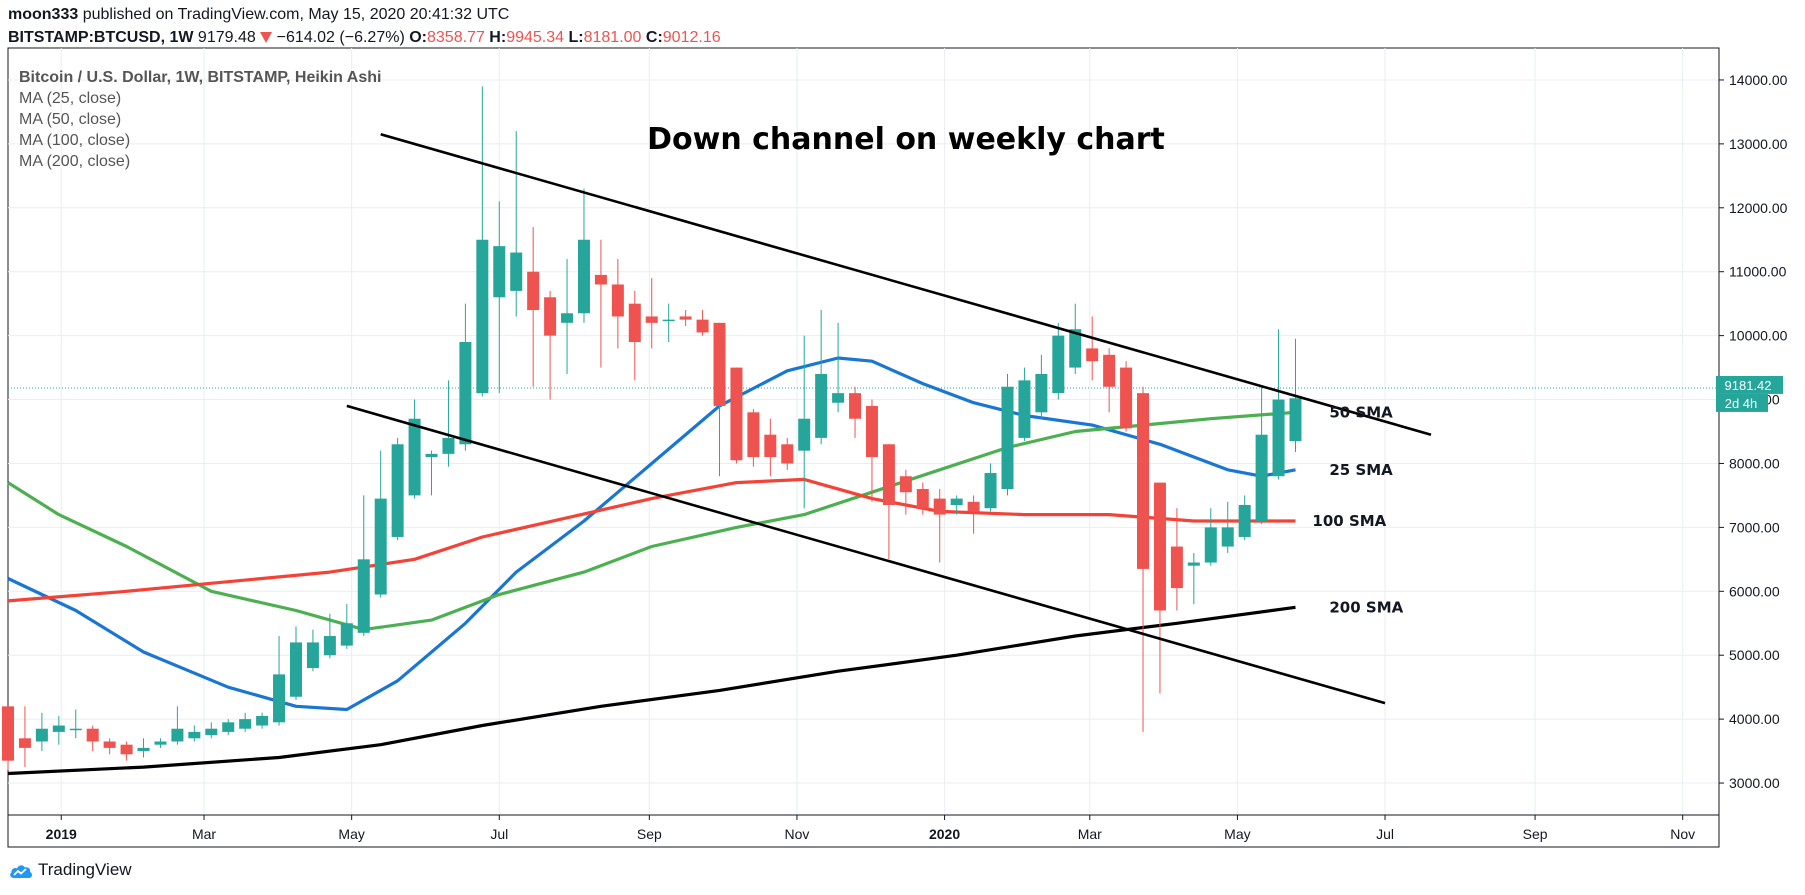  Describe the element at coordinates (1758, 208) in the screenshot. I see `y-tick-label: 12000.00` at that location.